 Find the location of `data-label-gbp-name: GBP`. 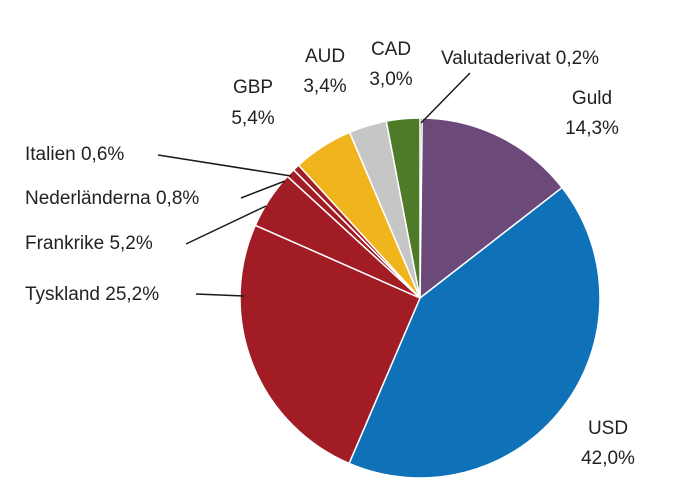

data-label-gbp-name: GBP is located at coordinates (253, 87).